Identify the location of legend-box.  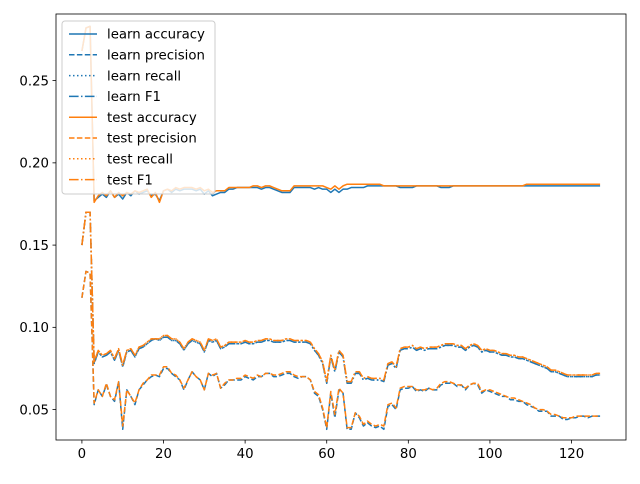
(138, 107).